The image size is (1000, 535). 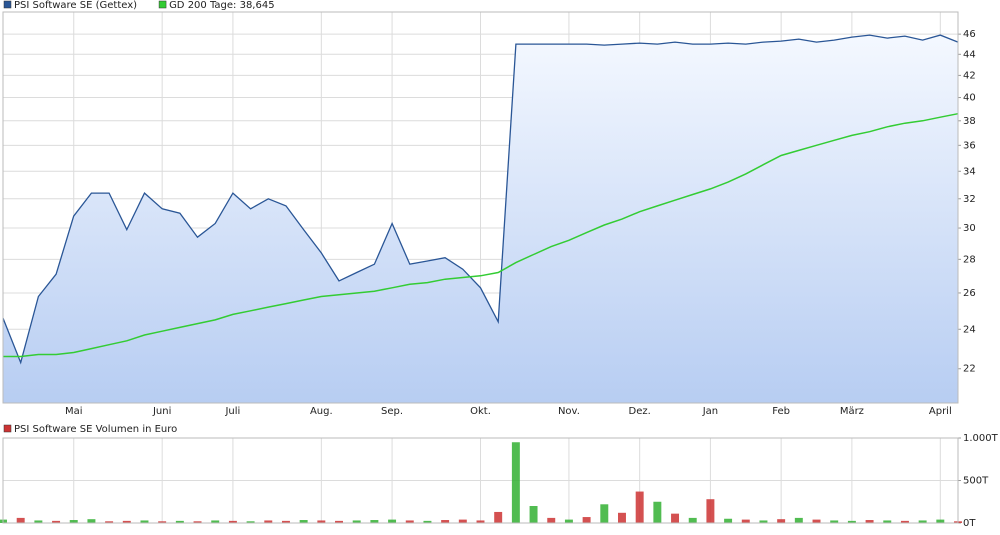 I want to click on y-tick-label: 26, so click(x=969, y=293).